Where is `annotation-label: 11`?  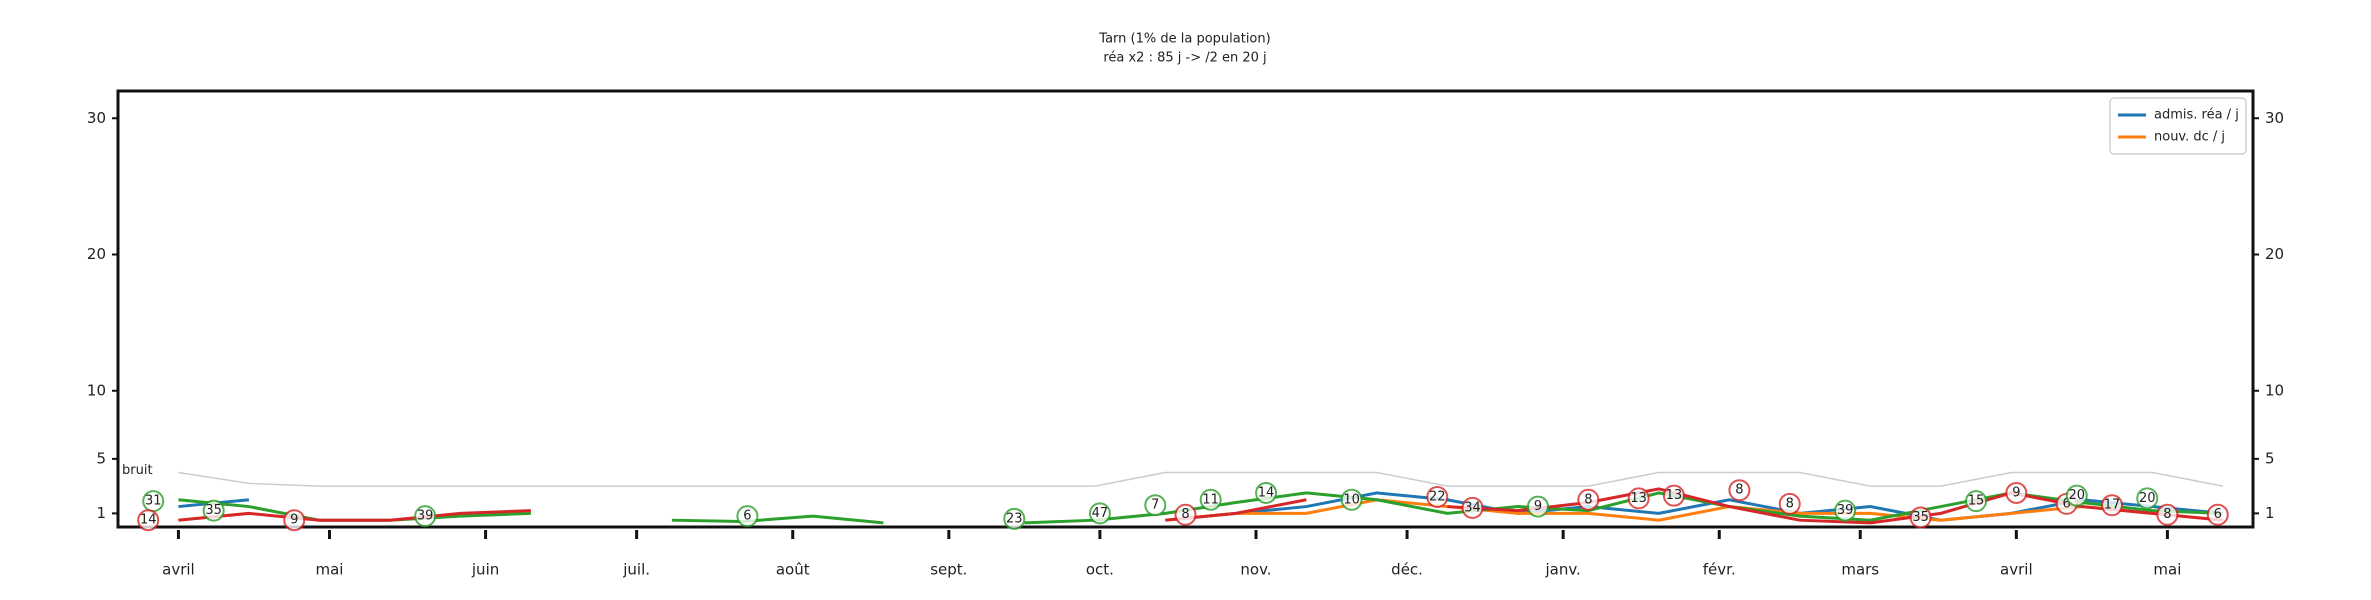 annotation-label: 11 is located at coordinates (1210, 499).